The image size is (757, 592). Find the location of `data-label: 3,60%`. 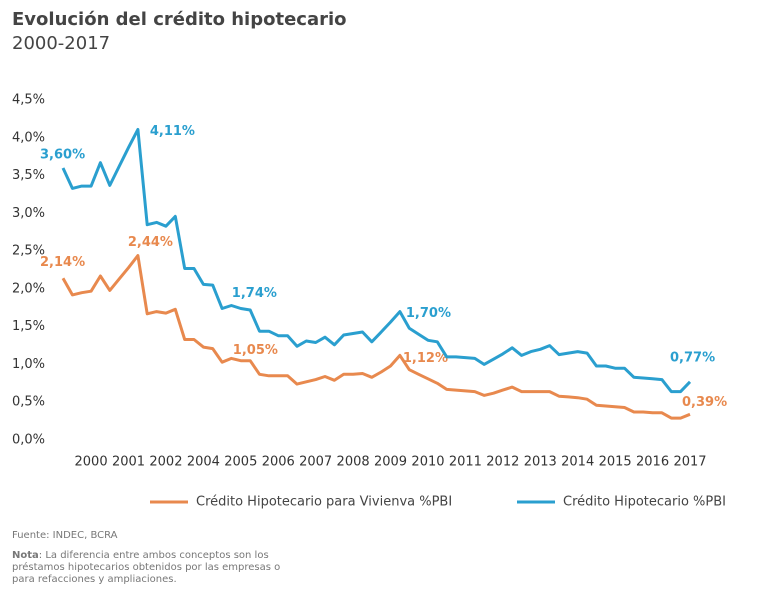

data-label: 3,60% is located at coordinates (62, 155).